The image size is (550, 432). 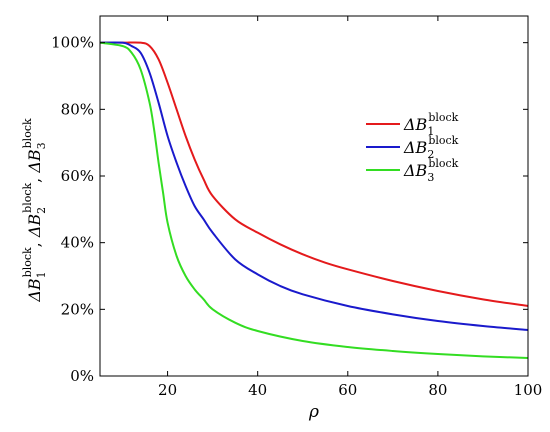 I want to click on x-tick-label: 40, so click(x=257, y=390).